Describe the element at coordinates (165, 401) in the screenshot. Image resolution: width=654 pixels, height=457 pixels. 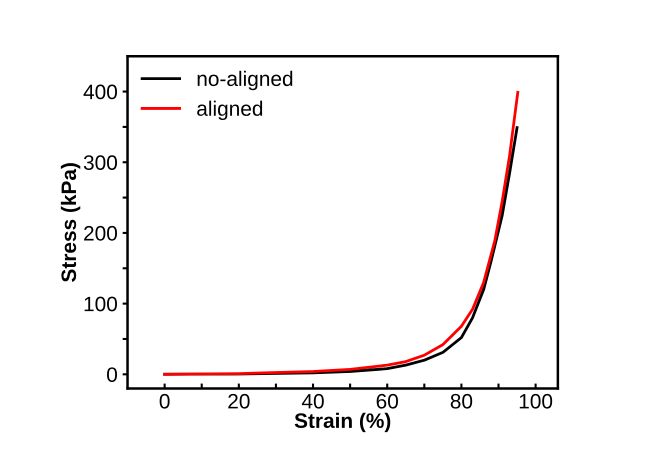
I see `x-tick-label: 0` at that location.